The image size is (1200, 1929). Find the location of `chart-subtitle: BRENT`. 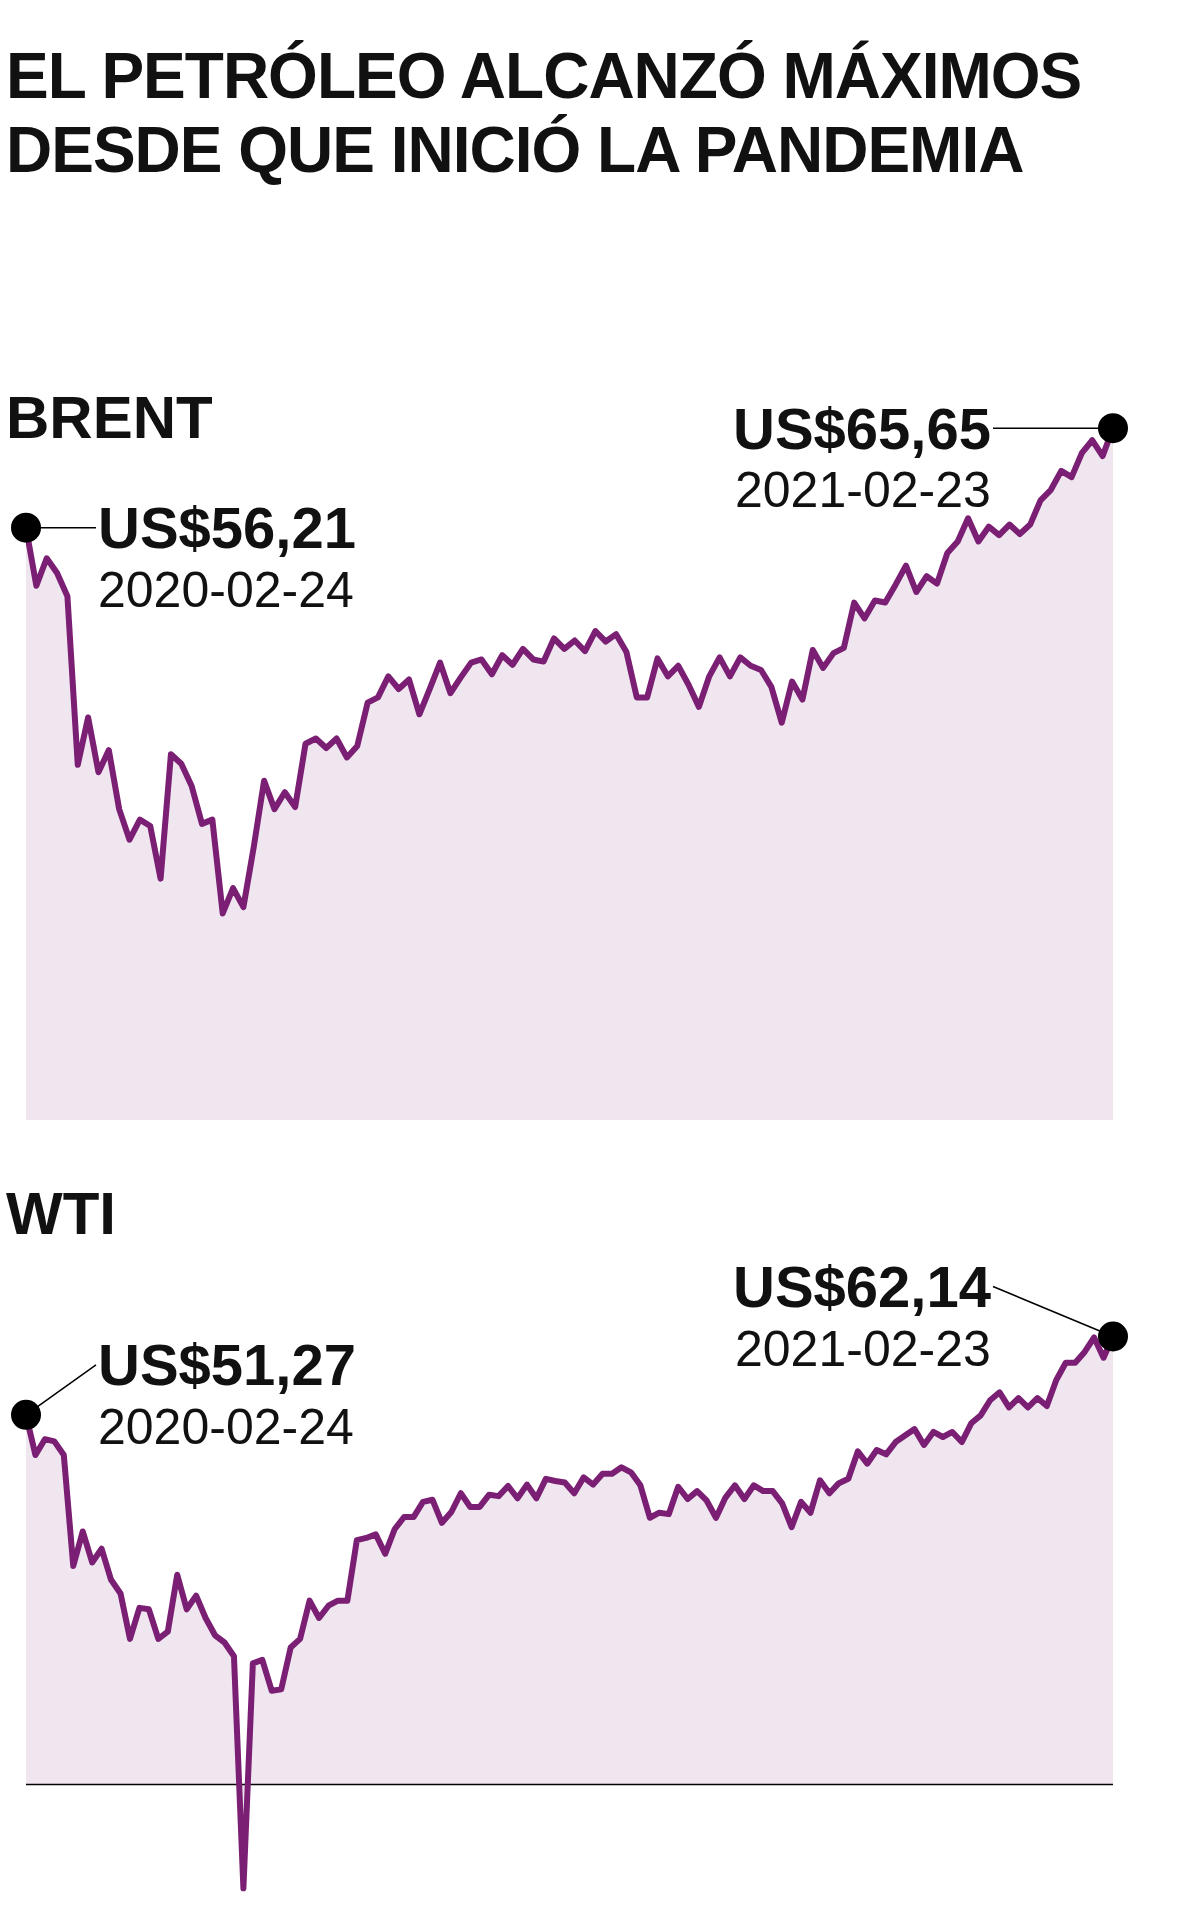

chart-subtitle: BRENT is located at coordinates (109, 417).